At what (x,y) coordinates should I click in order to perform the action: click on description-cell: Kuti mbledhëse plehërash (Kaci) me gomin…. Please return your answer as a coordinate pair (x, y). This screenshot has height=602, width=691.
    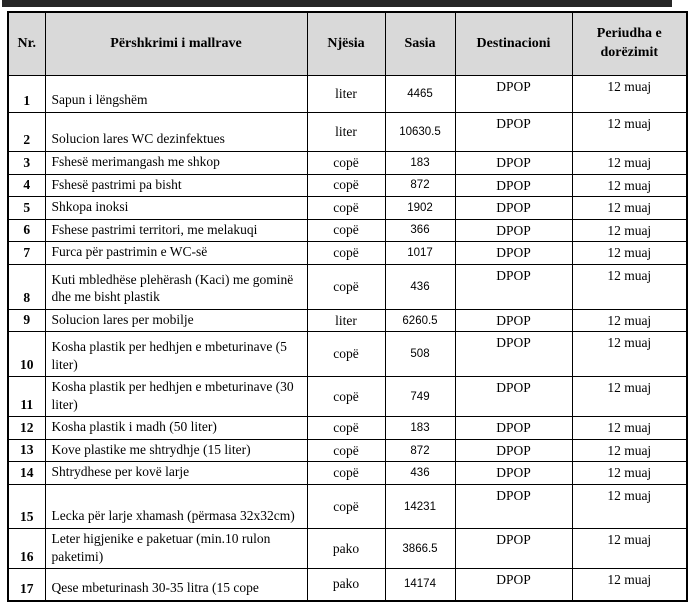
    Looking at the image, I should click on (176, 286).